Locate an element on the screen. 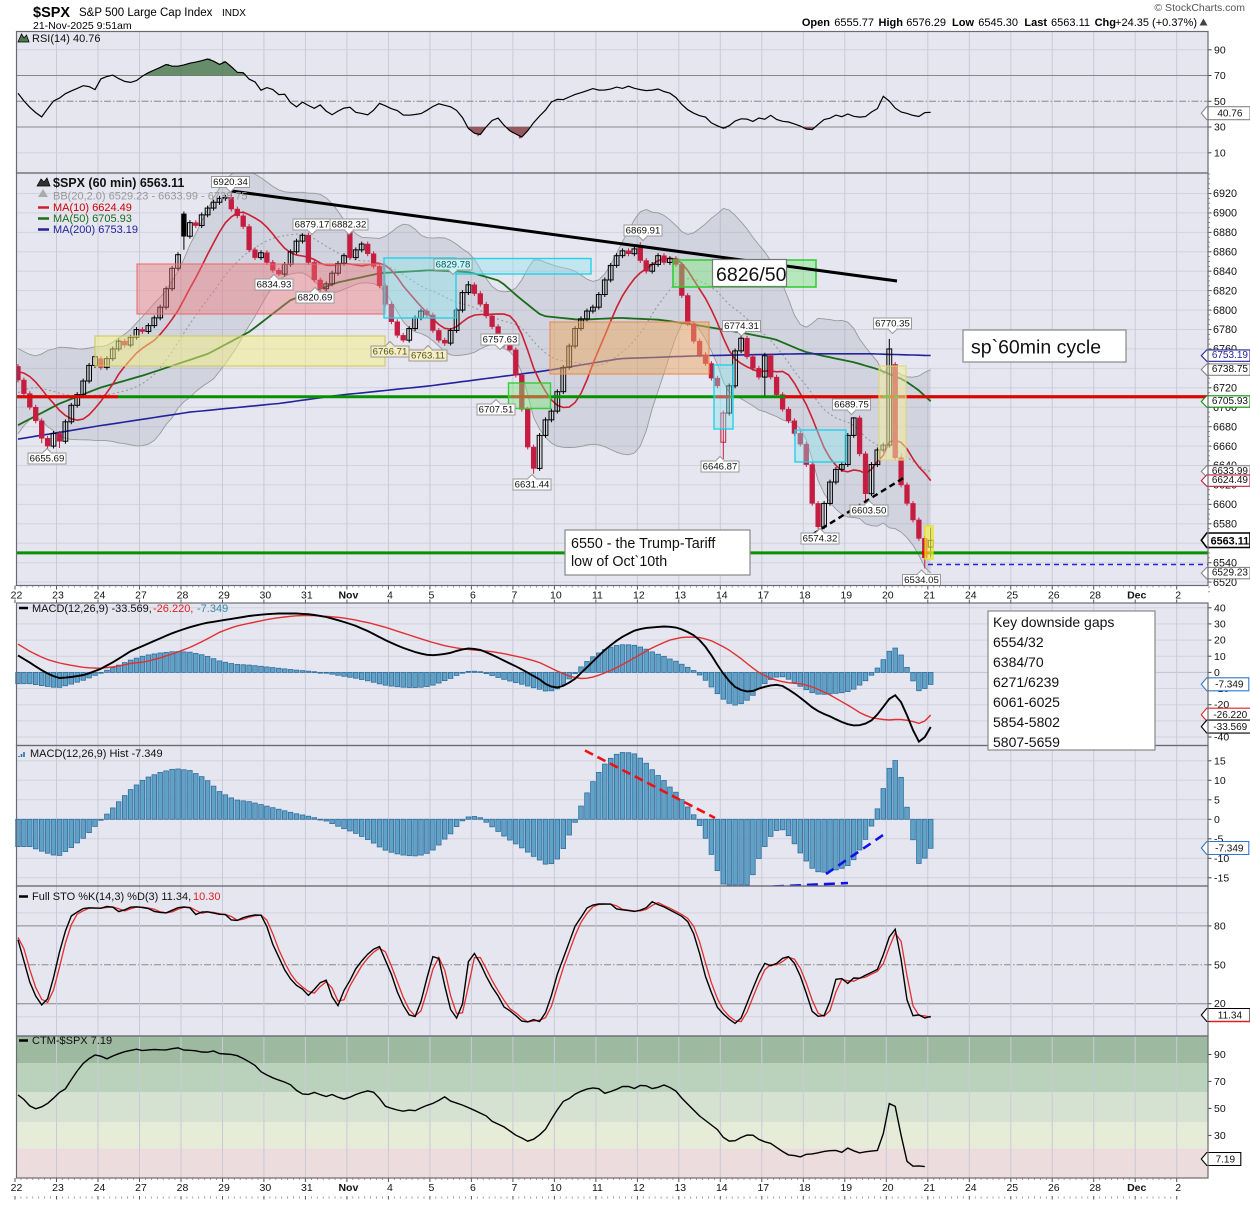  svg-text: $SPX (60 min) 6563.11 is located at coordinates (118, 183).